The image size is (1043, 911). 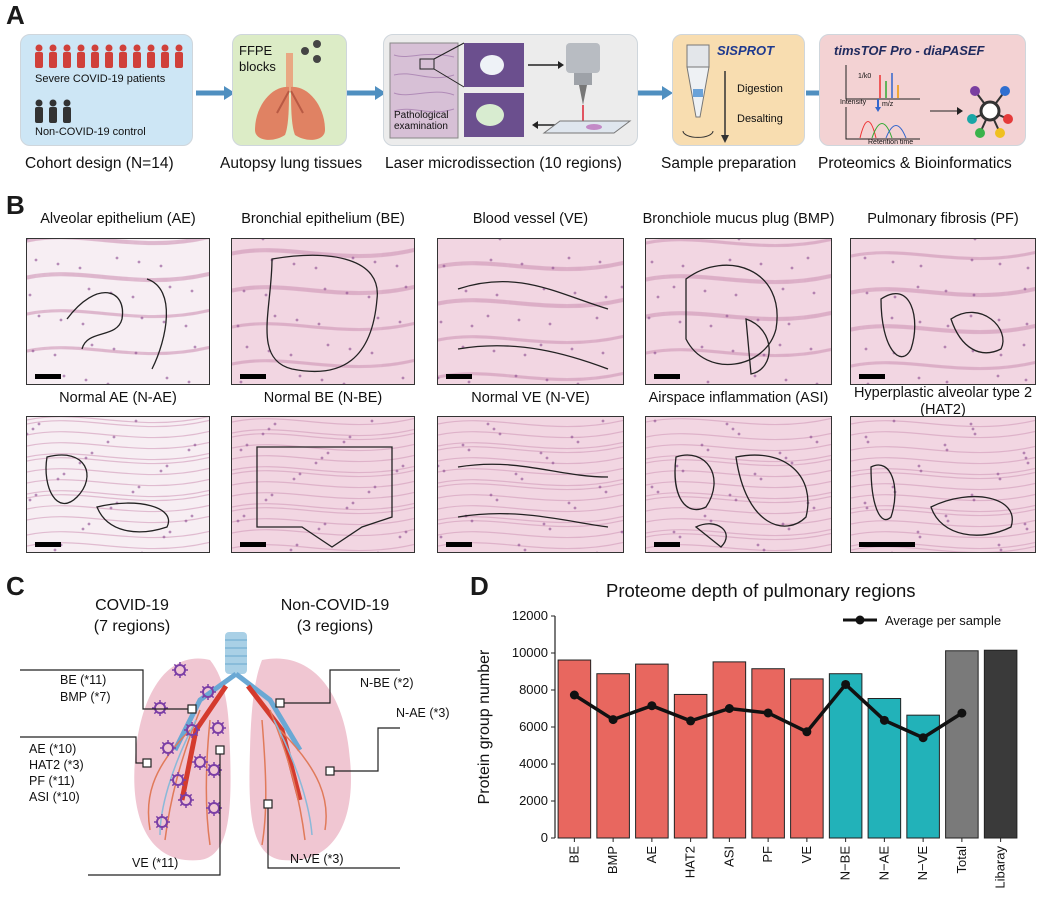 I want to click on blocks-label: blocks, so click(x=257, y=66).